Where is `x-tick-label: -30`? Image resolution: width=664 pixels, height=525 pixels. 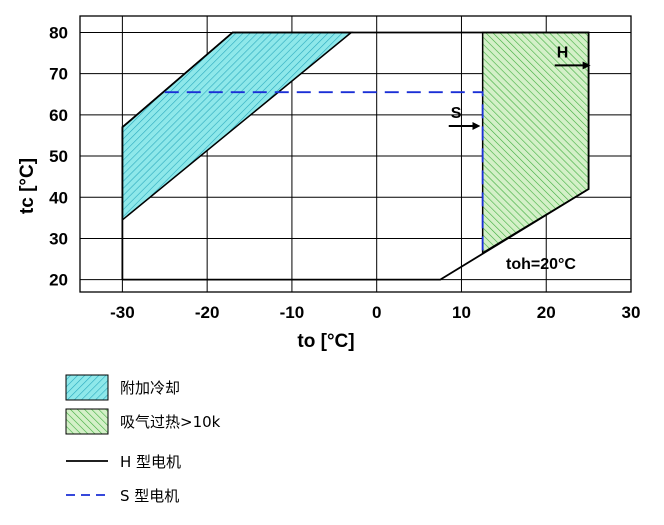 x-tick-label: -30 is located at coordinates (122, 312).